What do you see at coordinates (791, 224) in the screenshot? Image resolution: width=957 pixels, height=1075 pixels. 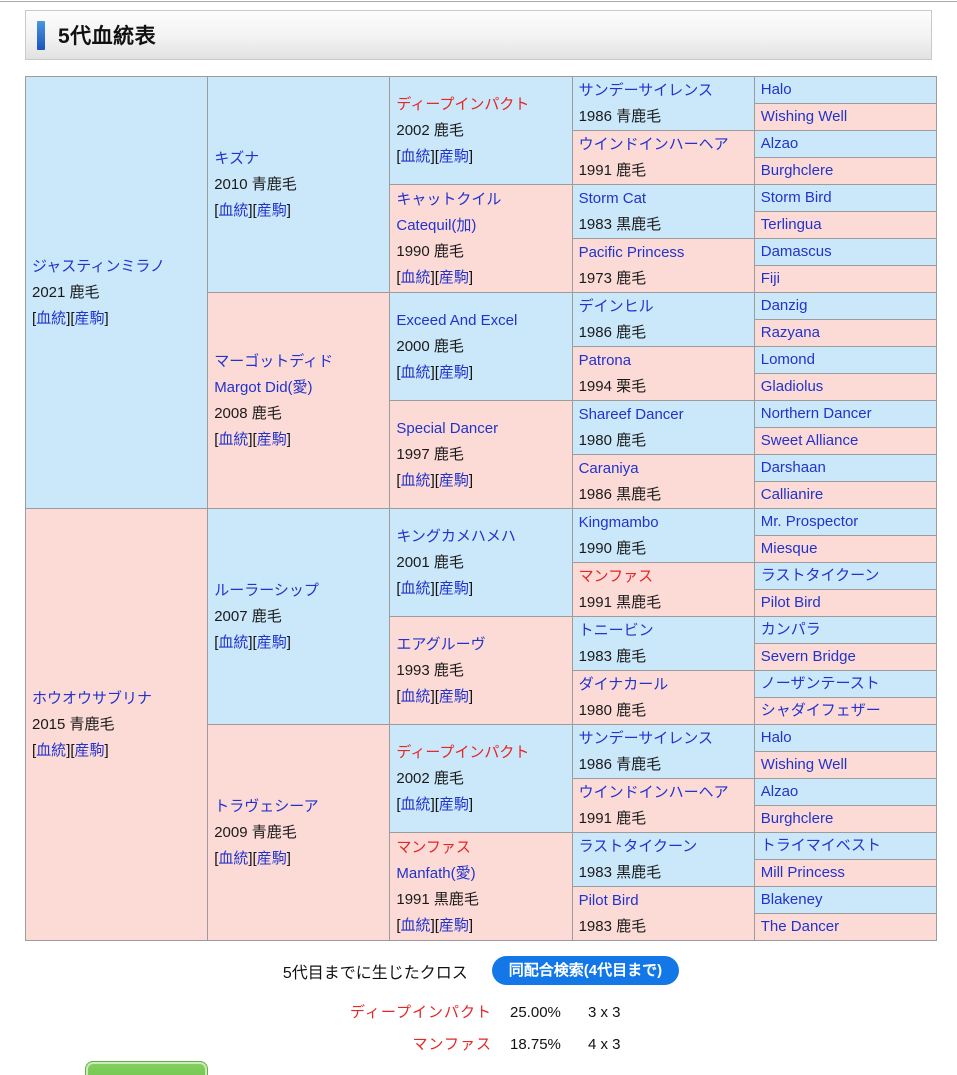 I see `horse-name-link: Terlingua` at bounding box center [791, 224].